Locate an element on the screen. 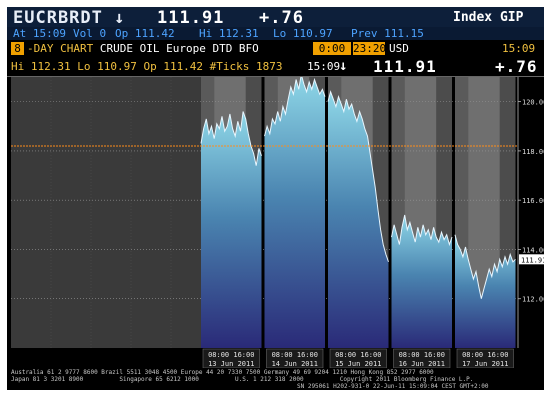 The height and width of the screenshot is (395, 549). y-tick-label-114: 114.00 is located at coordinates (533, 250).